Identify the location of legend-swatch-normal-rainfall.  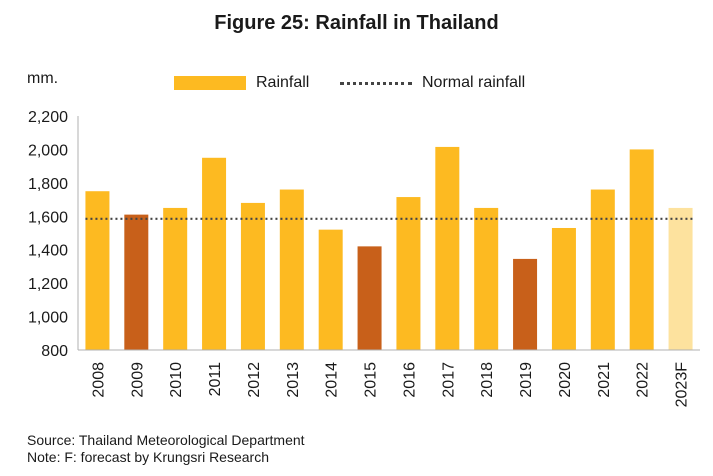
(376, 83).